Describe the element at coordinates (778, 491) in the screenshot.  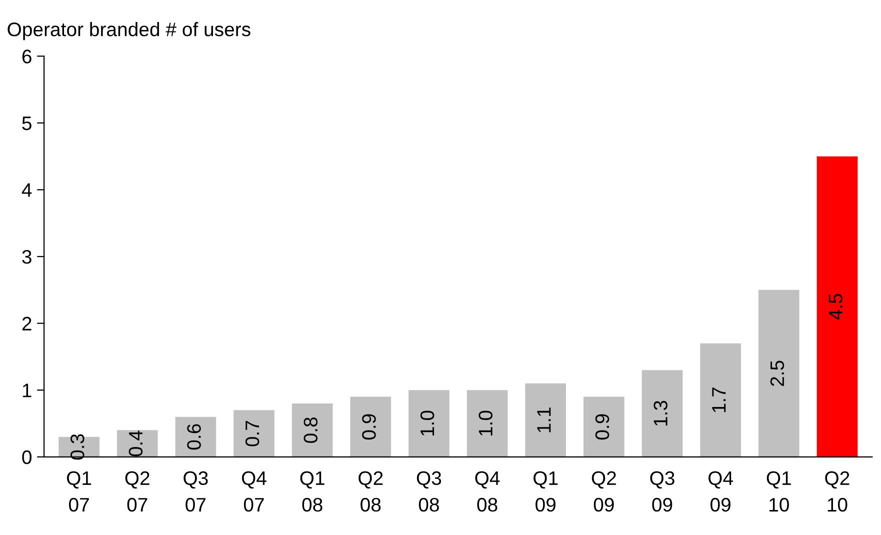
I see `x-tick-label: Q1 10` at that location.